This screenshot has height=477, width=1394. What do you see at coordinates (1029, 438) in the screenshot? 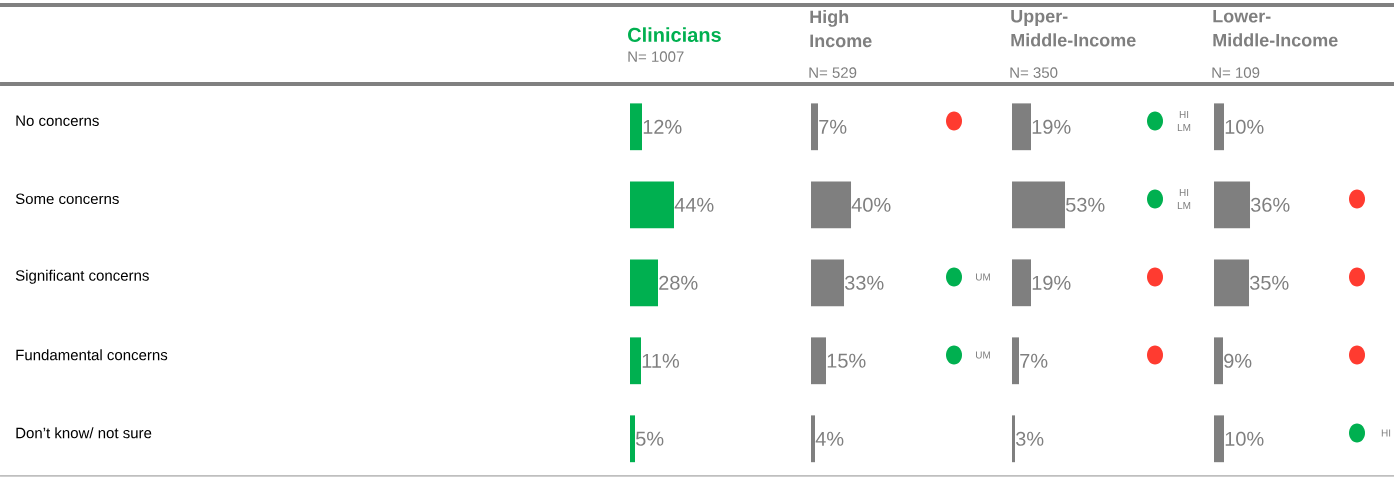
I see `data-label: 3%` at bounding box center [1029, 438].